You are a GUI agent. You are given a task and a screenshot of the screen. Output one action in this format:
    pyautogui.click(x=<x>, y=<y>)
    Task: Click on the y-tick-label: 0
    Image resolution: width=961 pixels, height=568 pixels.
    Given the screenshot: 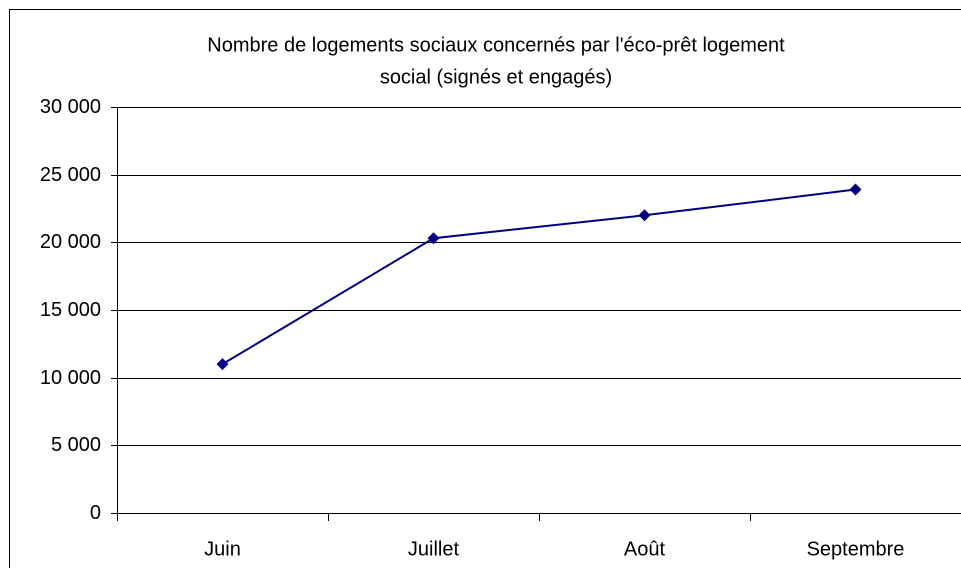 What is the action you would take?
    pyautogui.click(x=95, y=513)
    